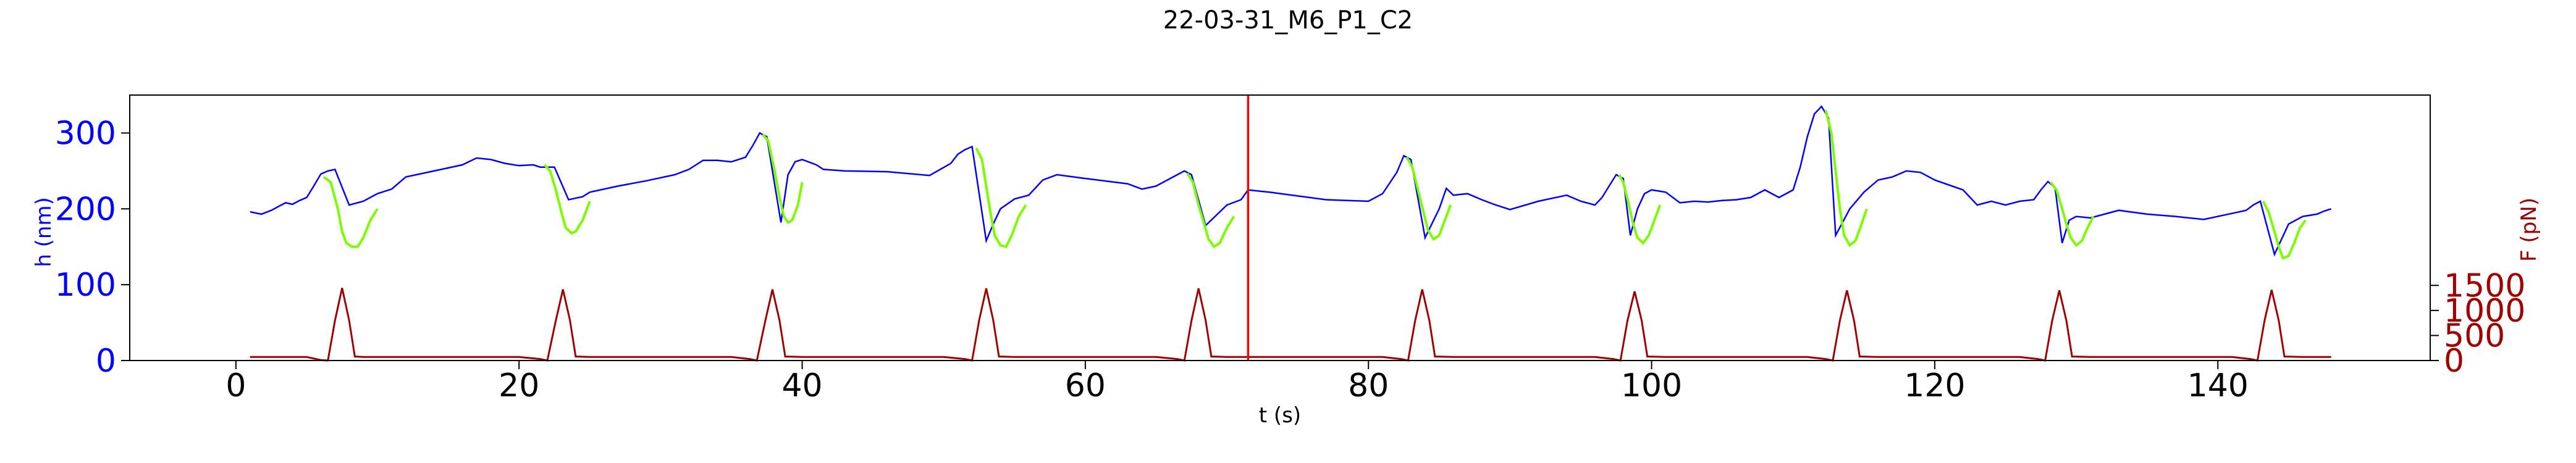 This screenshot has height=463, width=2576. Describe the element at coordinates (2484, 285) in the screenshot. I see `y-right-tick-label: 1500` at that location.